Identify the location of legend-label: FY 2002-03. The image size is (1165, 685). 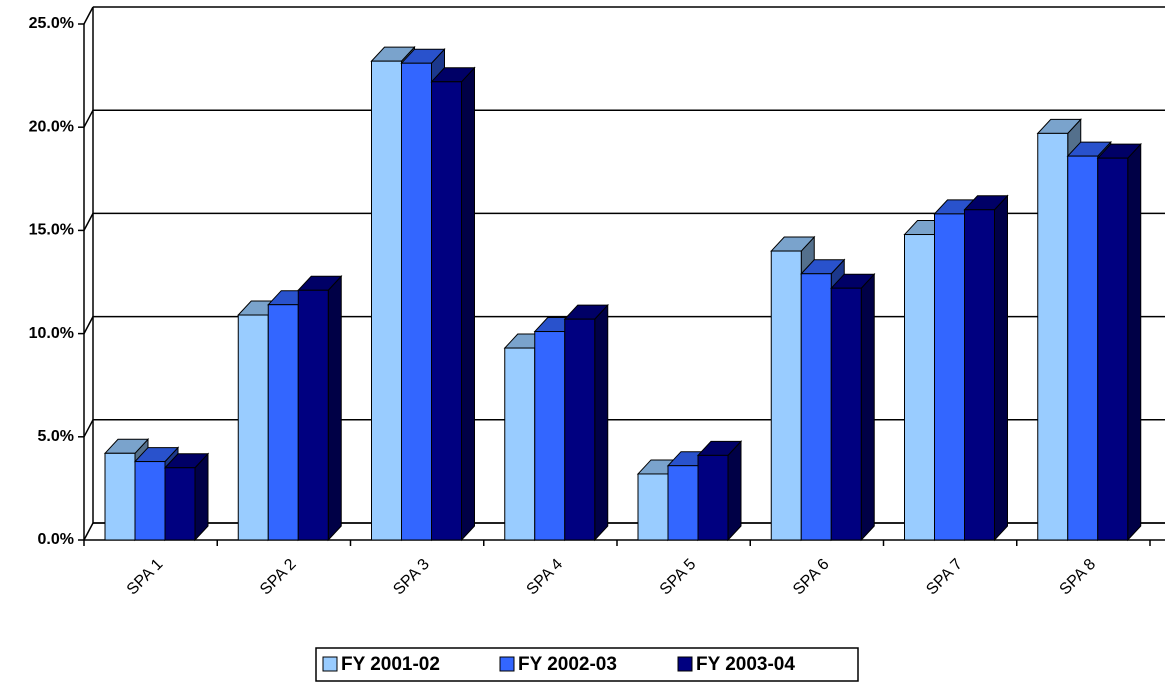
(567, 664).